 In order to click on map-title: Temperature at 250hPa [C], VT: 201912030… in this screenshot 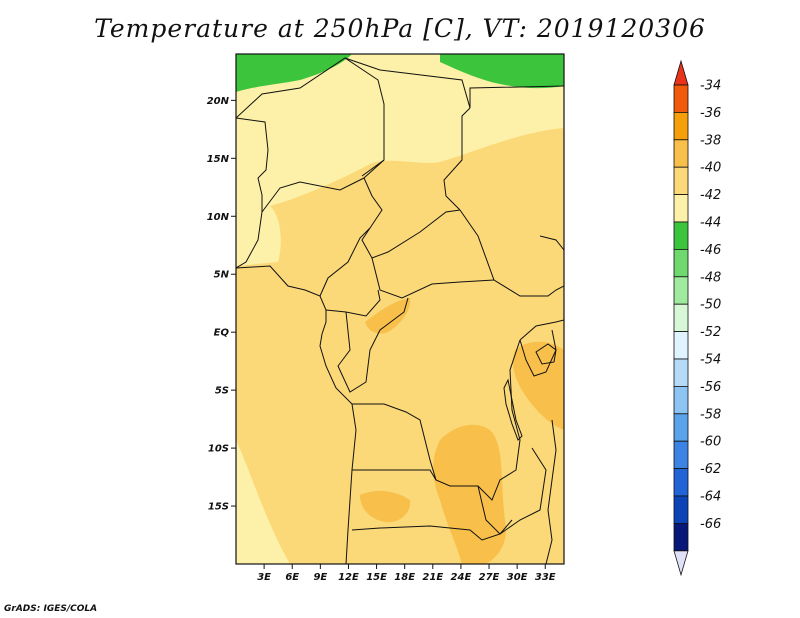, I will do `click(400, 28)`.